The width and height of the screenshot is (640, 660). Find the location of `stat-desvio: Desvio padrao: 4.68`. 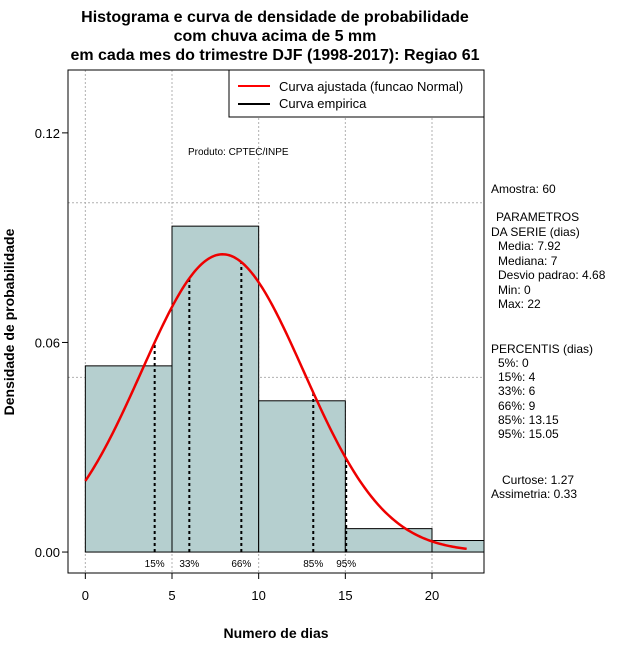

stat-desvio: Desvio padrao: 4.68 is located at coordinates (552, 275).